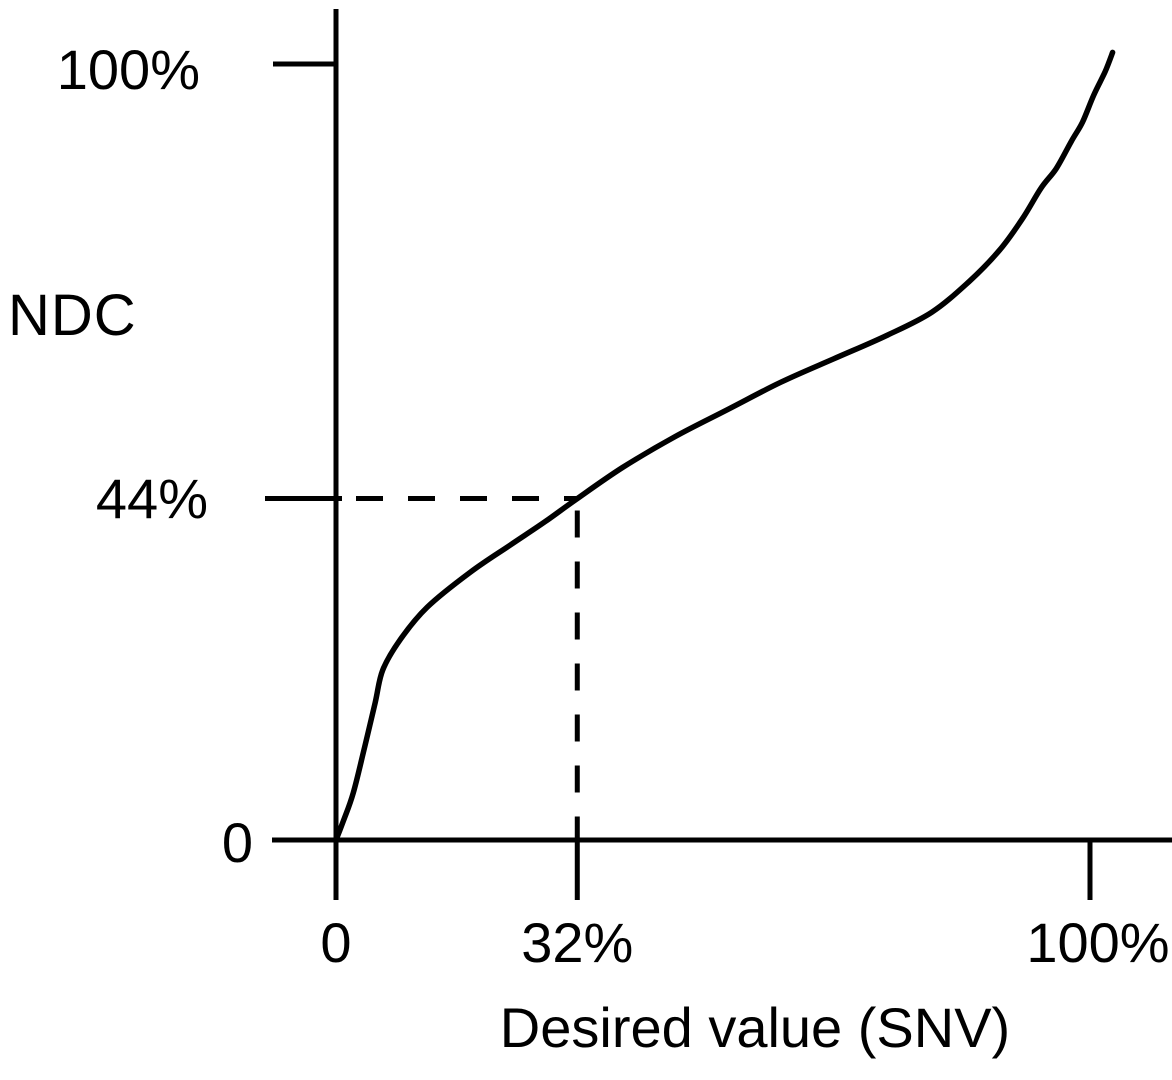 This screenshot has width=1172, height=1080. What do you see at coordinates (755, 1027) in the screenshot?
I see `x-axis-title: Desired value (SNV)` at bounding box center [755, 1027].